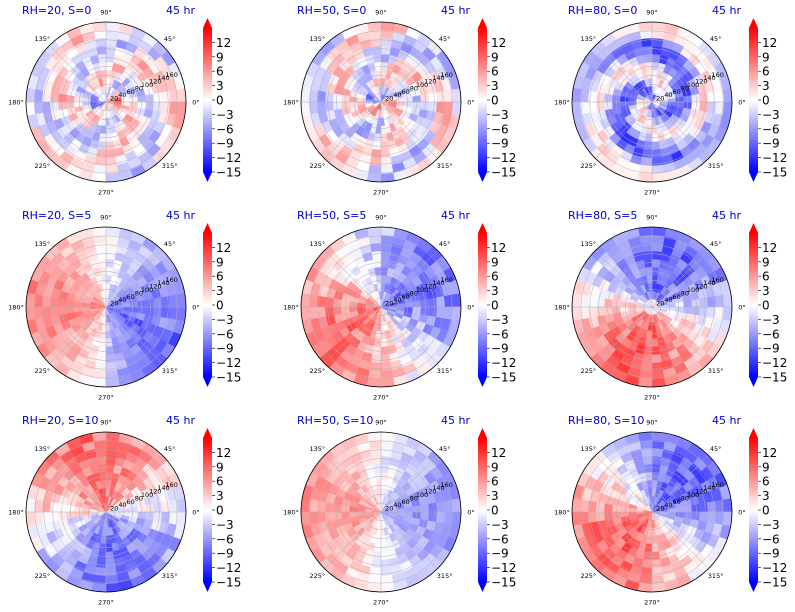 This screenshot has width=795, height=612. I want to click on colorbar-body, so click(753, 305).